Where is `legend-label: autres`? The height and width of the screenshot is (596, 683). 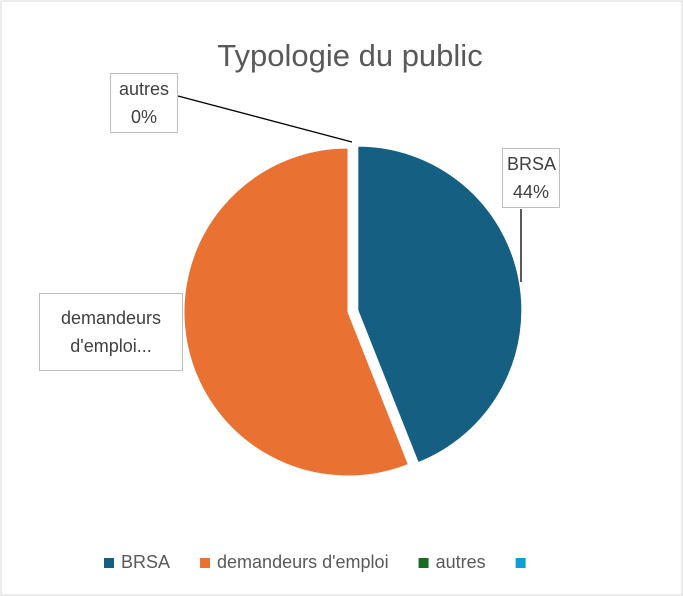 legend-label: autres is located at coordinates (461, 562).